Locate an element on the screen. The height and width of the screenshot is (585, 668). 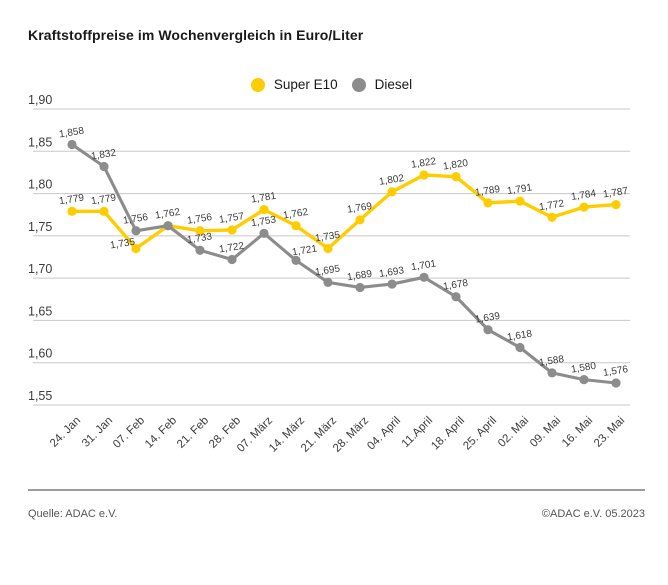
legend-label-super-e10: Super E10 is located at coordinates (305, 84).